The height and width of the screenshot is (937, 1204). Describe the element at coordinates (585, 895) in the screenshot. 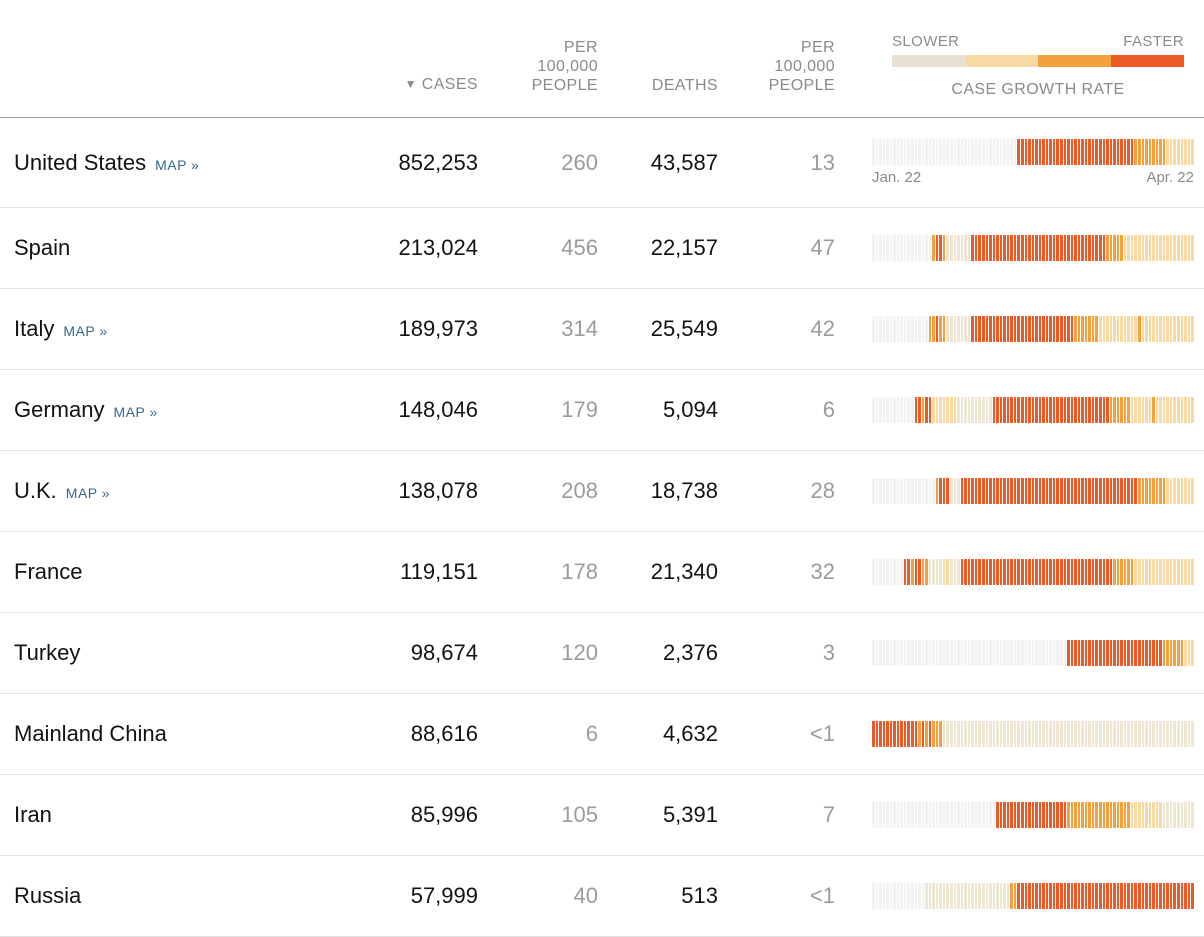

I see `cases-per-100k-value: 40` at that location.